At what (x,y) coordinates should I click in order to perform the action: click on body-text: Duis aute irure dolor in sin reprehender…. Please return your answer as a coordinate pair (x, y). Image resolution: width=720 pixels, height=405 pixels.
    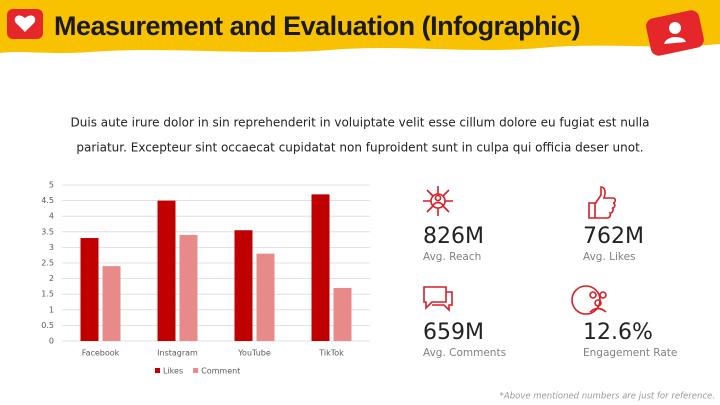
    Looking at the image, I should click on (360, 123).